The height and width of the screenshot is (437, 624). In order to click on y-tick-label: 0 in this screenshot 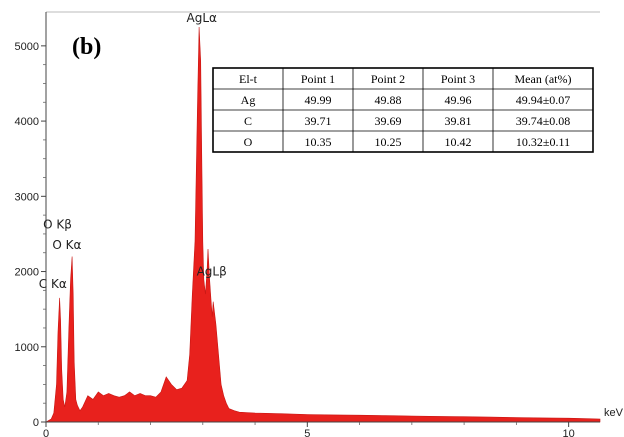, I will do `click(36, 423)`.